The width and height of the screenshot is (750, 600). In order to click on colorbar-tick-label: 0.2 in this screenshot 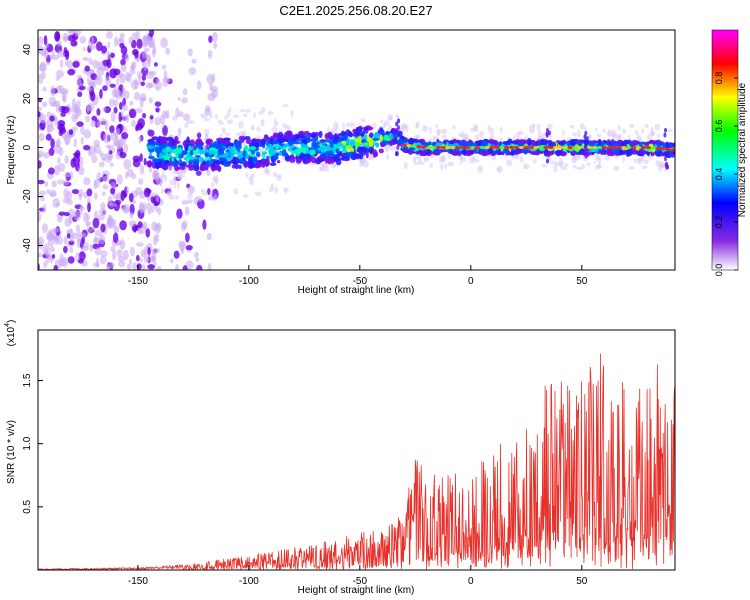, I will do `click(719, 222)`.